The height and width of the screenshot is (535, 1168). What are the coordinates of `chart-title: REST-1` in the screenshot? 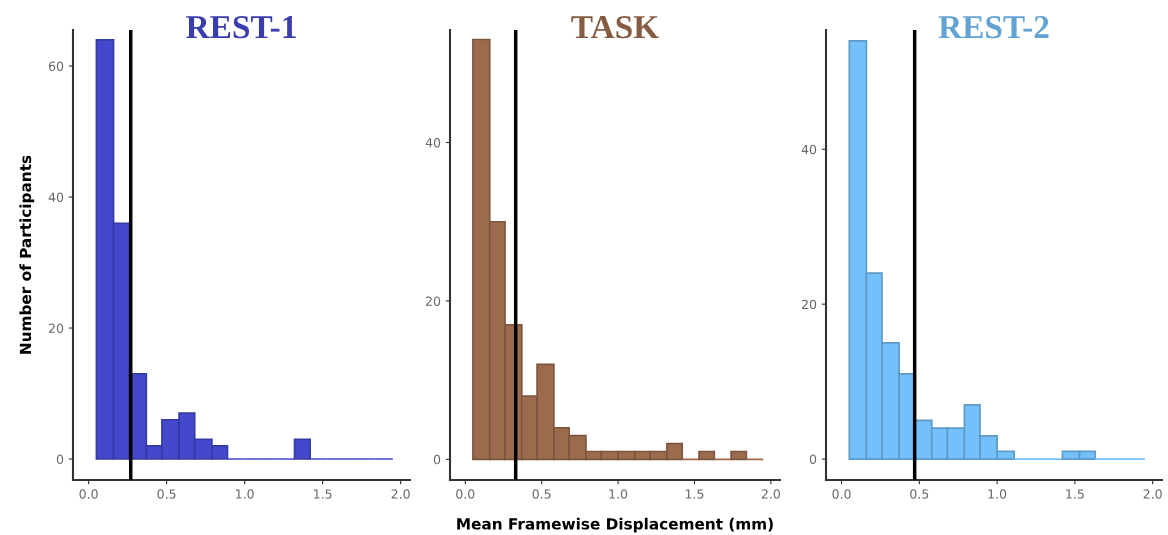 It's located at (241, 27).